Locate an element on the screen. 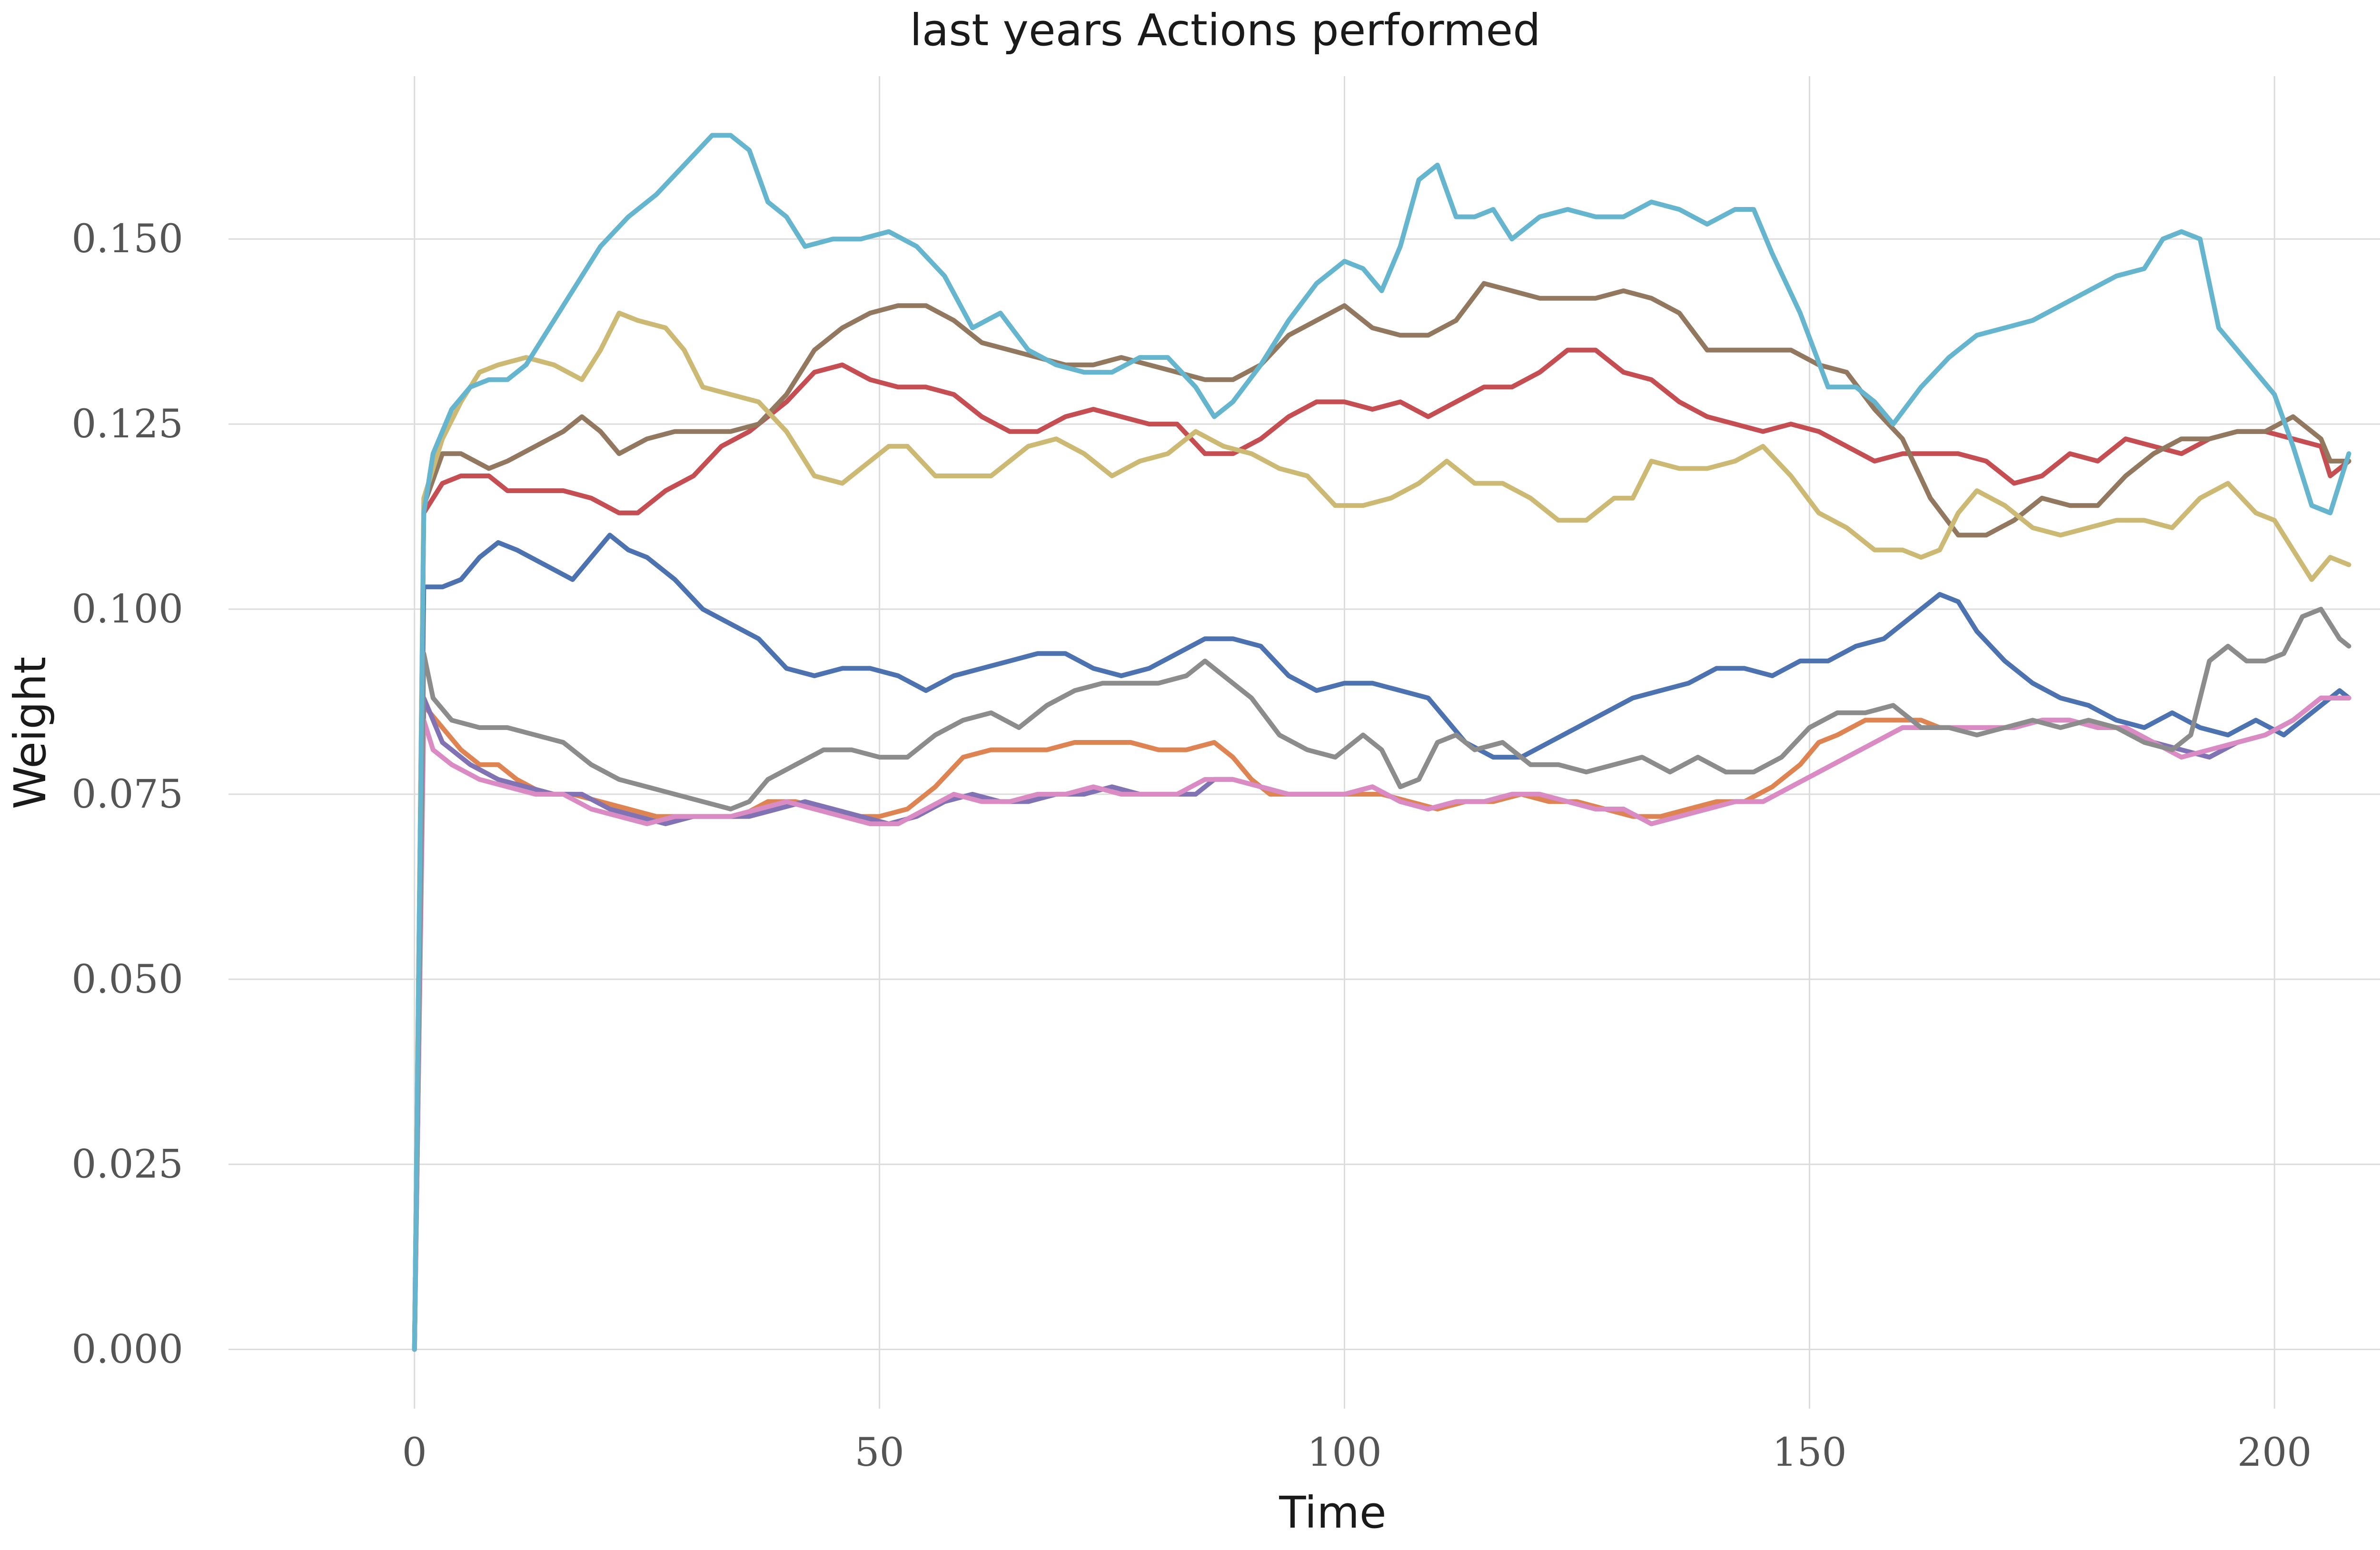 This screenshot has width=2380, height=1550. x-tick-label: 100 is located at coordinates (1344, 1452).